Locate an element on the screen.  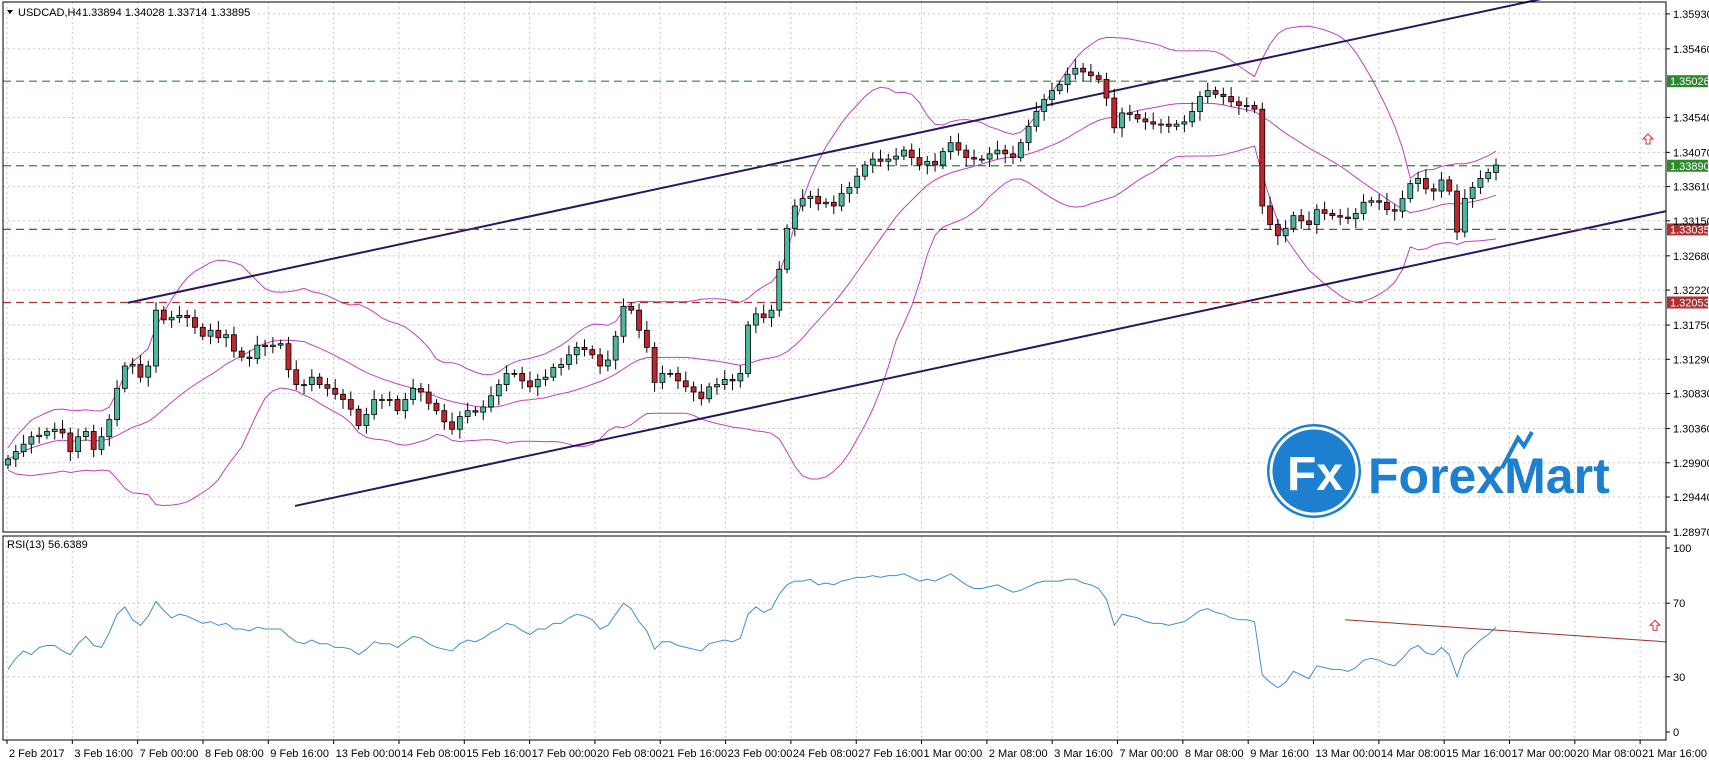
price-tick-label: 1.29440 is located at coordinates (1691, 498).